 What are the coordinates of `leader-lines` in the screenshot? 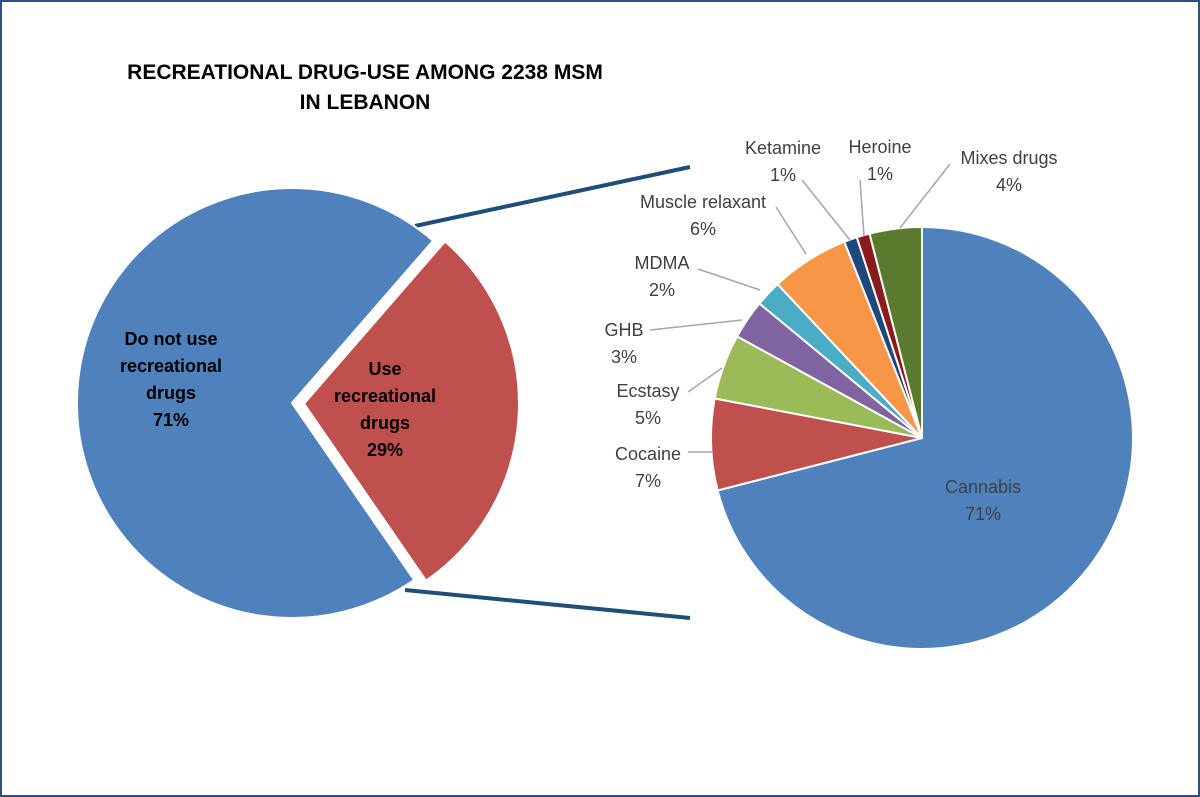 It's located at (800, 308).